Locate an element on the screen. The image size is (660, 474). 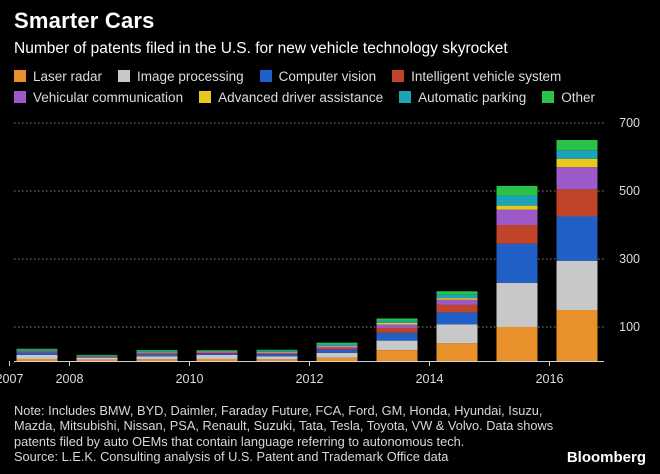
x-tick-label: 2008 is located at coordinates (70, 379).